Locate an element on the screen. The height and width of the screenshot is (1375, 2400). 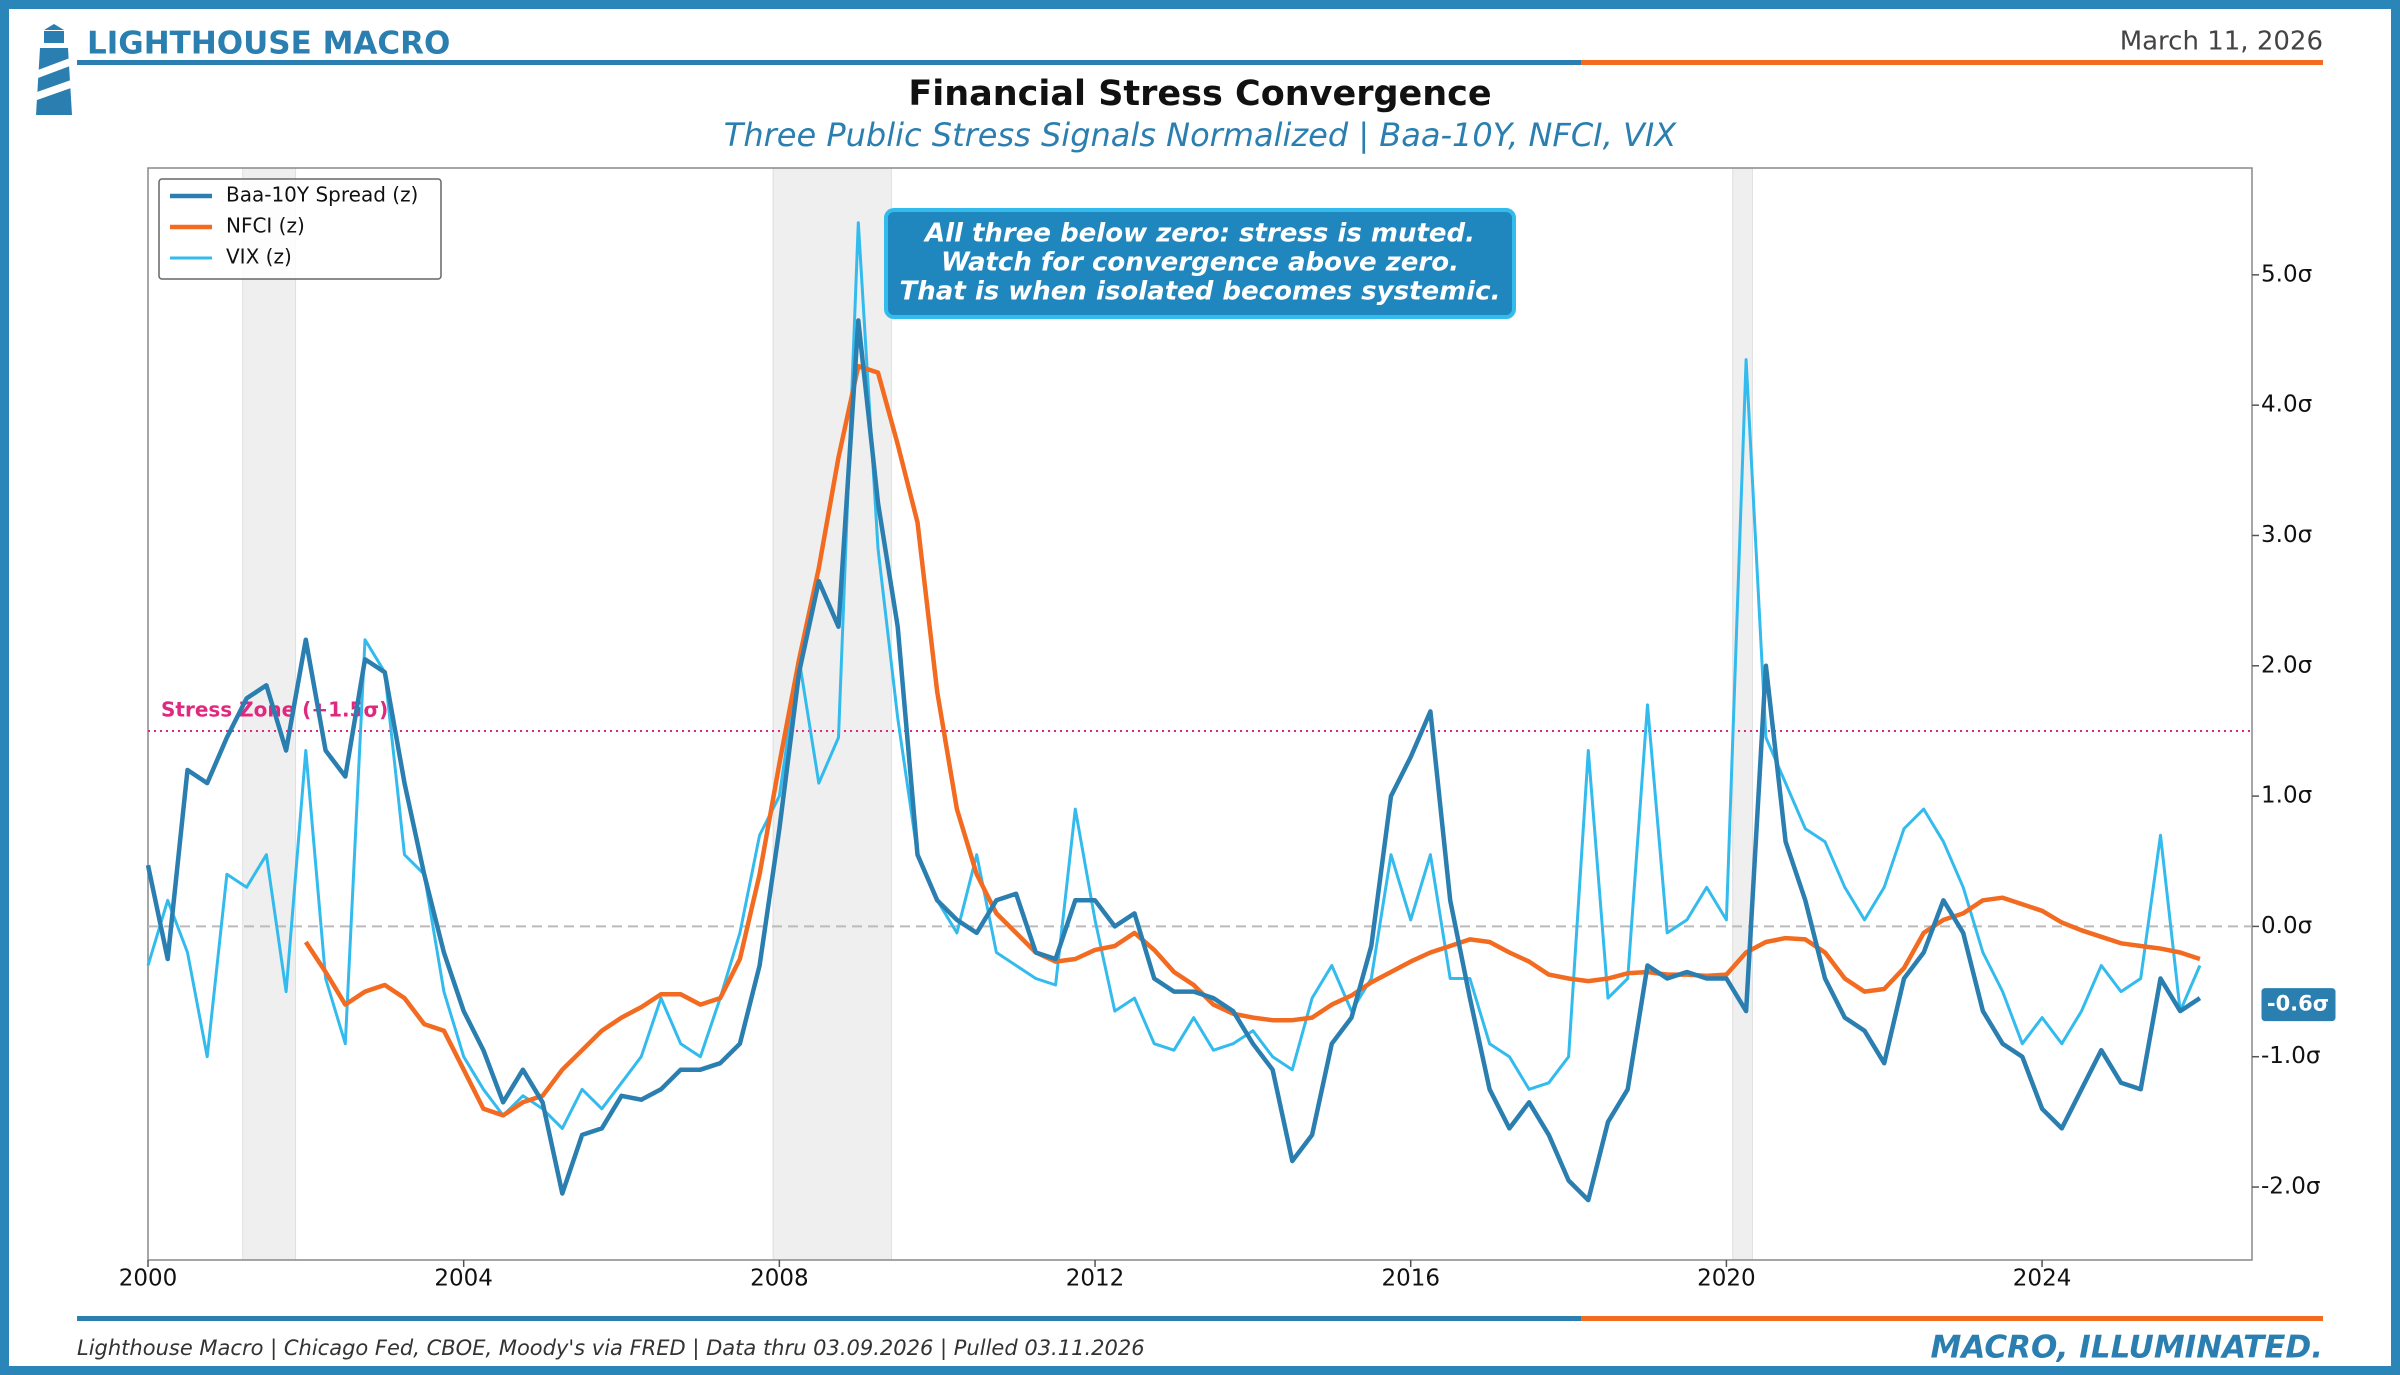
y-tick-label: -2.0σ is located at coordinates (2290, 1187).